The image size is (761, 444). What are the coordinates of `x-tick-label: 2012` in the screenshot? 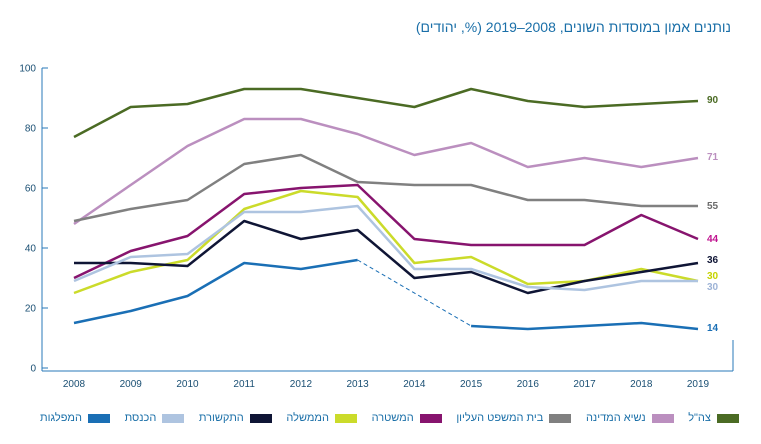 It's located at (301, 384).